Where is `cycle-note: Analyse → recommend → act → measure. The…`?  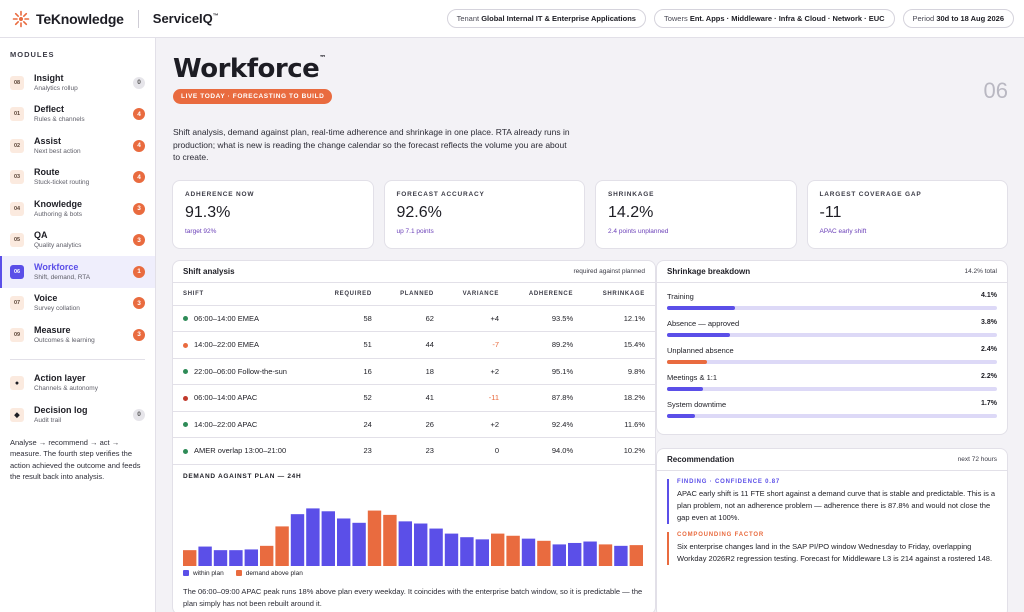 cycle-note: Analyse → recommend → act → measure. The… is located at coordinates (75, 459).